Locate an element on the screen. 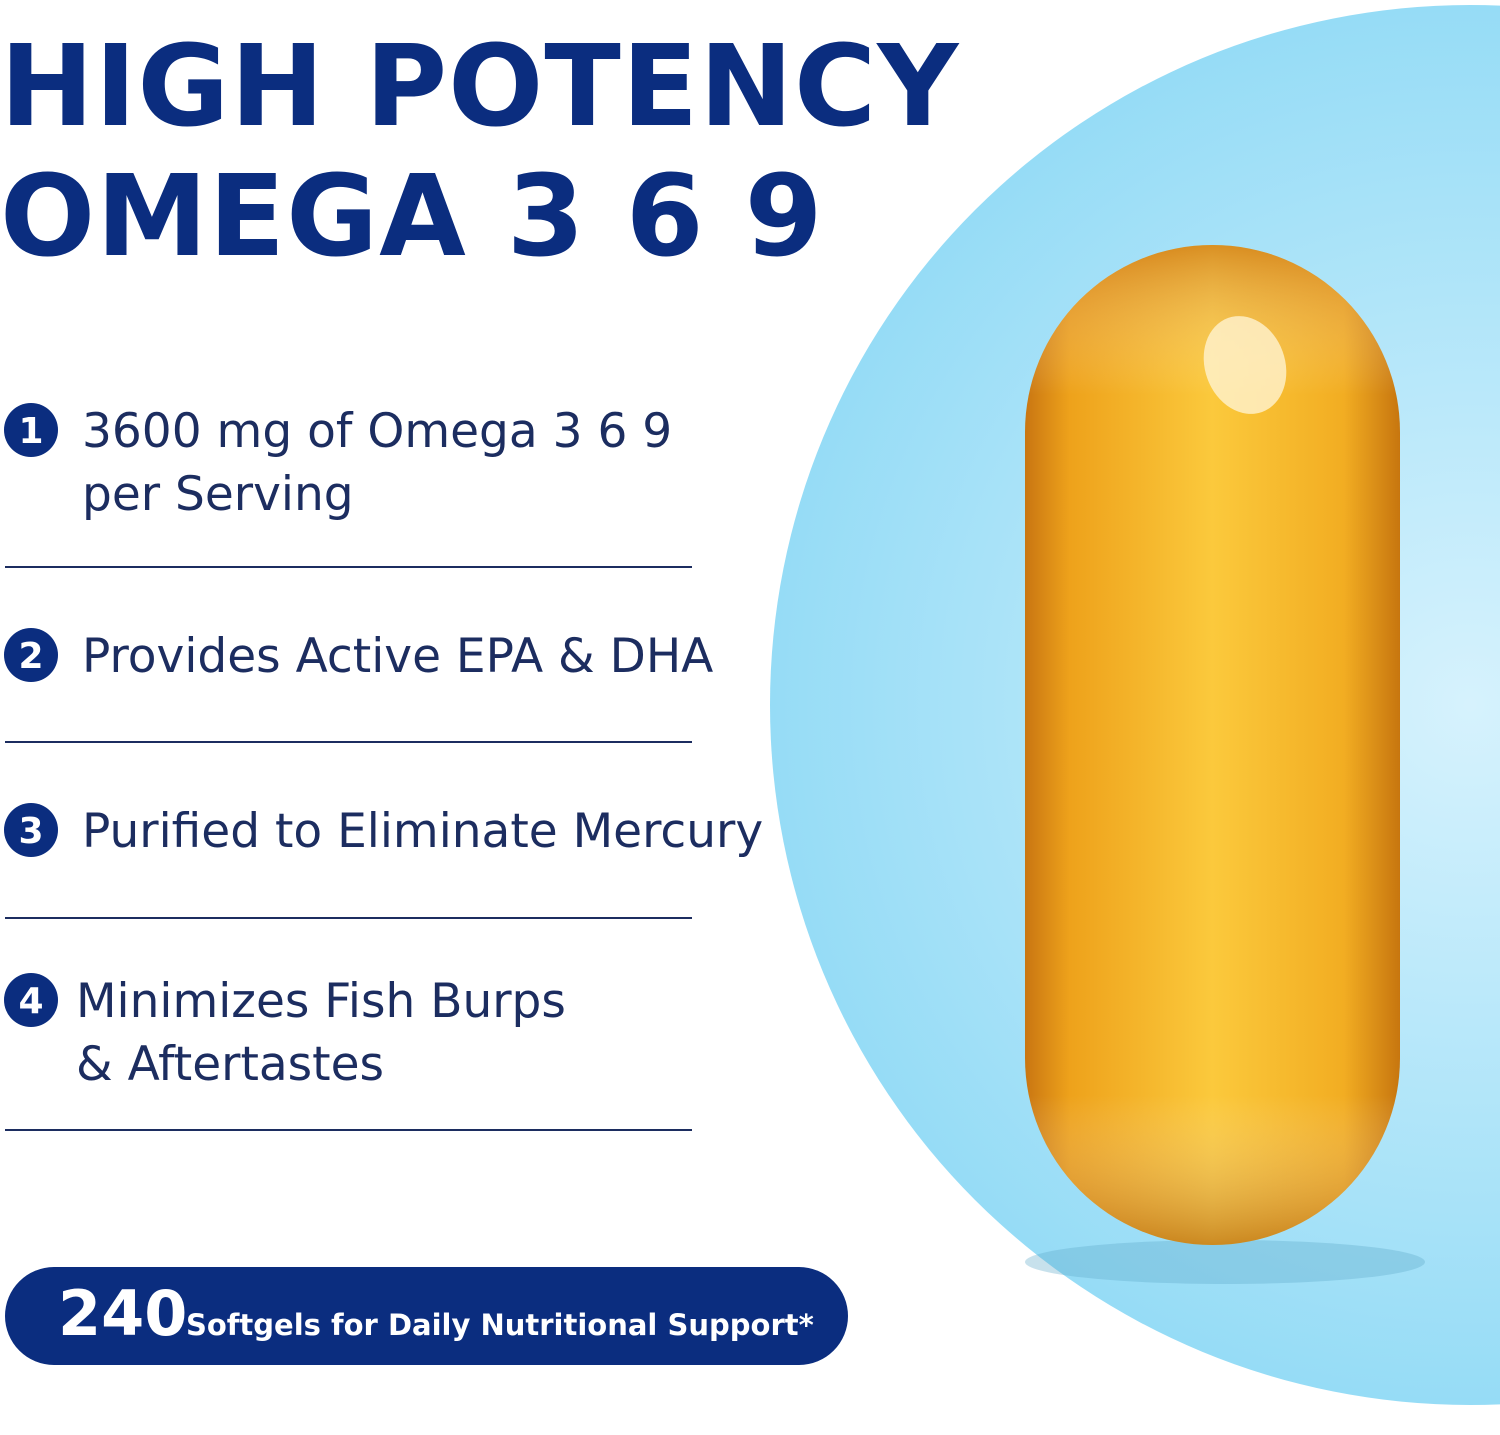 This screenshot has width=1500, height=1435. feature-number: 4 is located at coordinates (30, 1001).